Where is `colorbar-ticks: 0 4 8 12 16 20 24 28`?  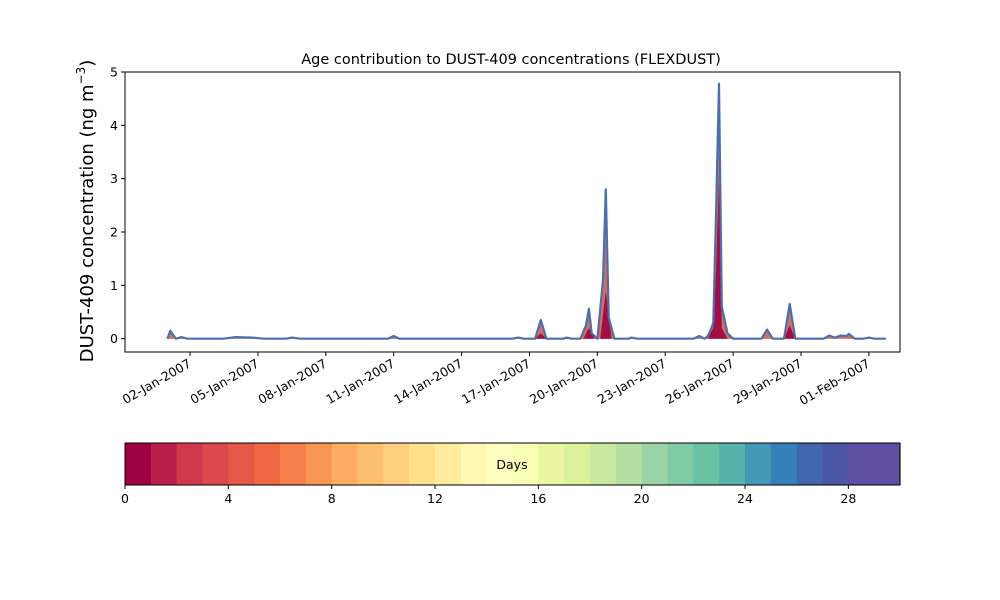
colorbar-ticks: 0 4 8 12 16 20 24 28 is located at coordinates (488, 495).